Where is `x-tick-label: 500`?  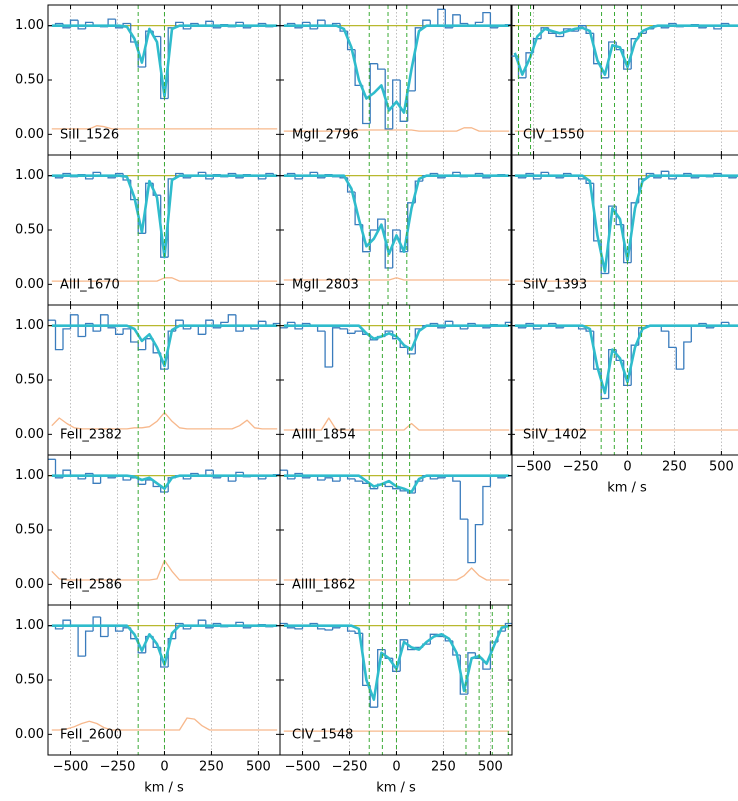
x-tick-label: 500 is located at coordinates (490, 767).